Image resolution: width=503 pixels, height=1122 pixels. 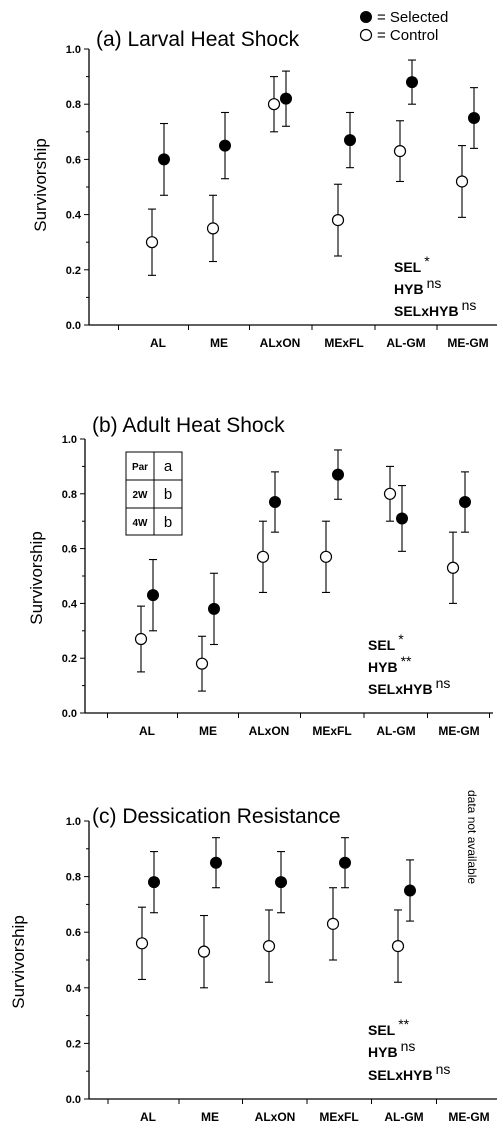 What do you see at coordinates (407, 35) in the screenshot?
I see `legend-control-label: = Control` at bounding box center [407, 35].